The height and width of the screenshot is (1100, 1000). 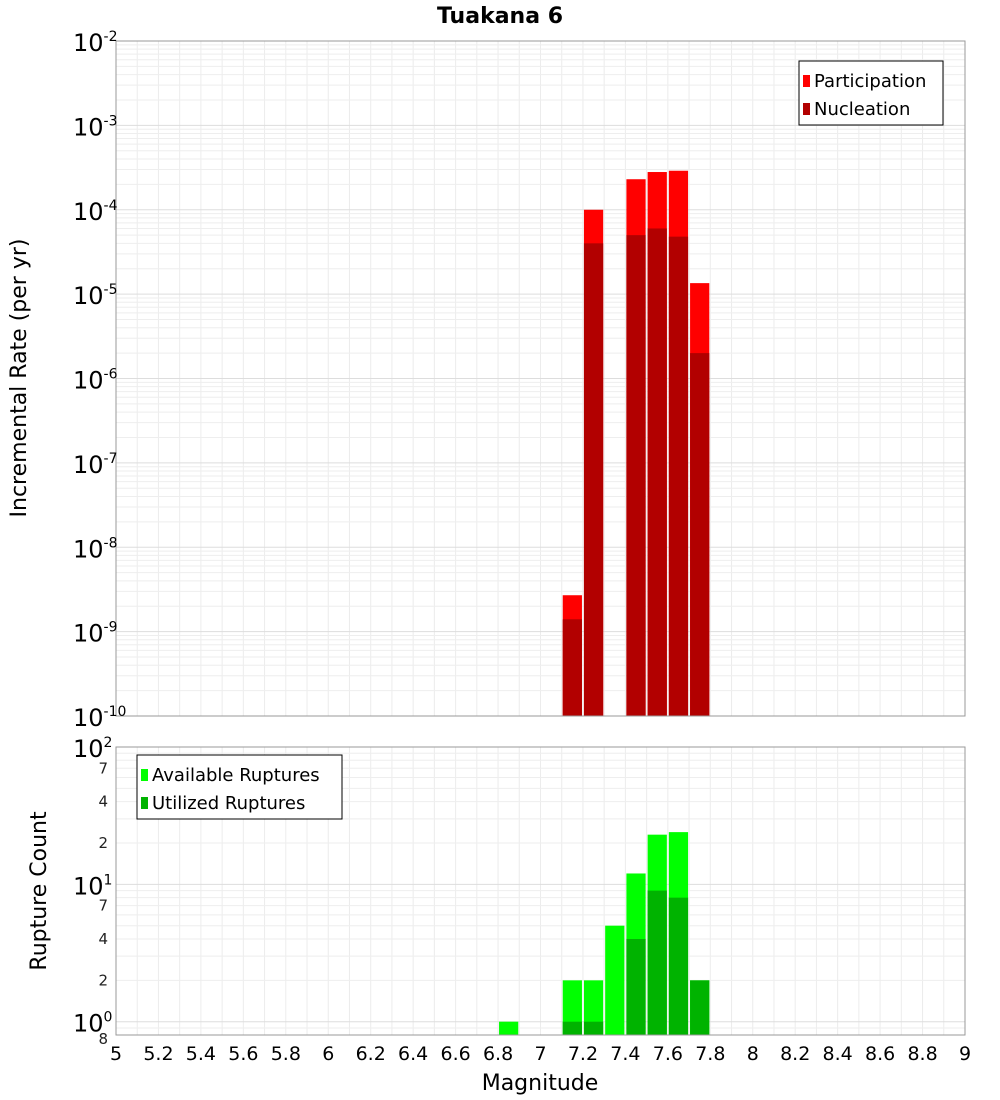 What do you see at coordinates (19, 378) in the screenshot?
I see `top-y-axis-title: Incremental Rate (per yr)` at bounding box center [19, 378].